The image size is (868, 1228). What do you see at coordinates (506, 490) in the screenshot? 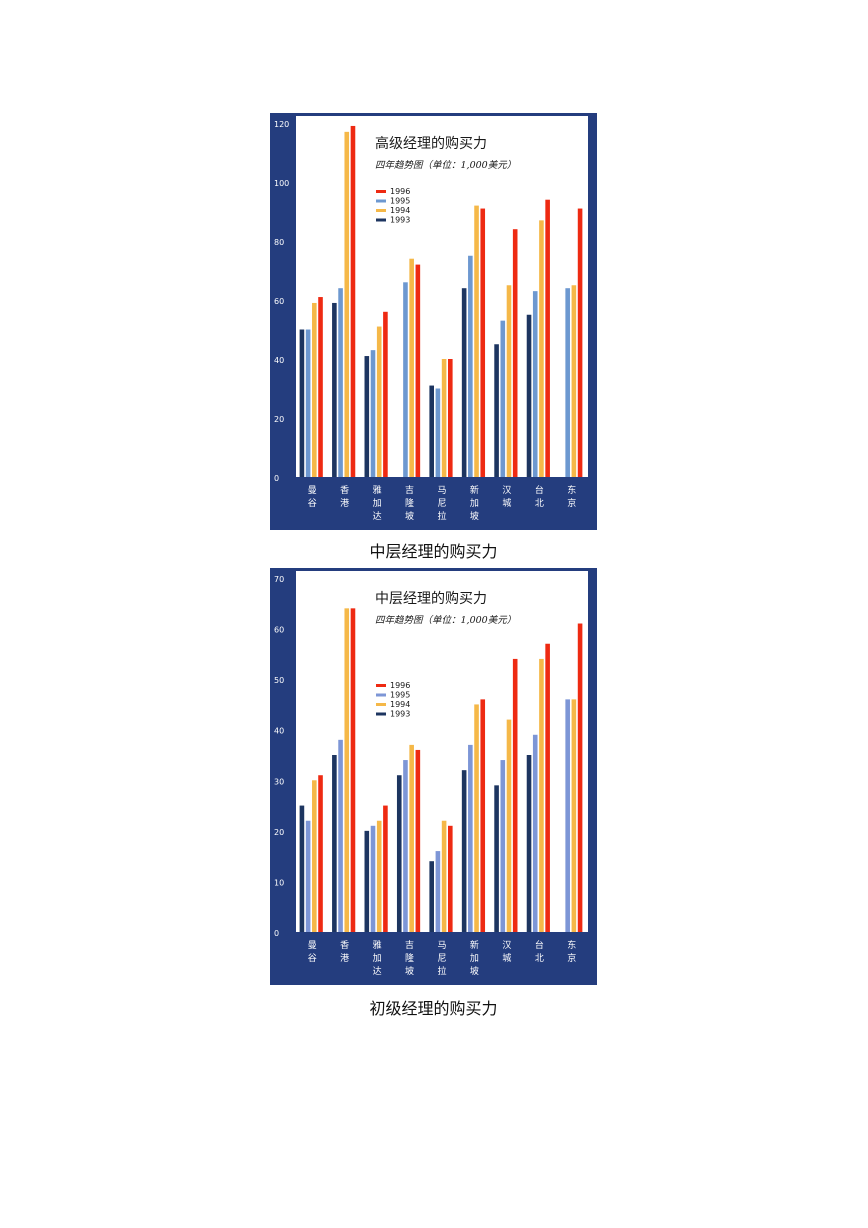
I see `x-tick-label: 汉` at bounding box center [506, 490].